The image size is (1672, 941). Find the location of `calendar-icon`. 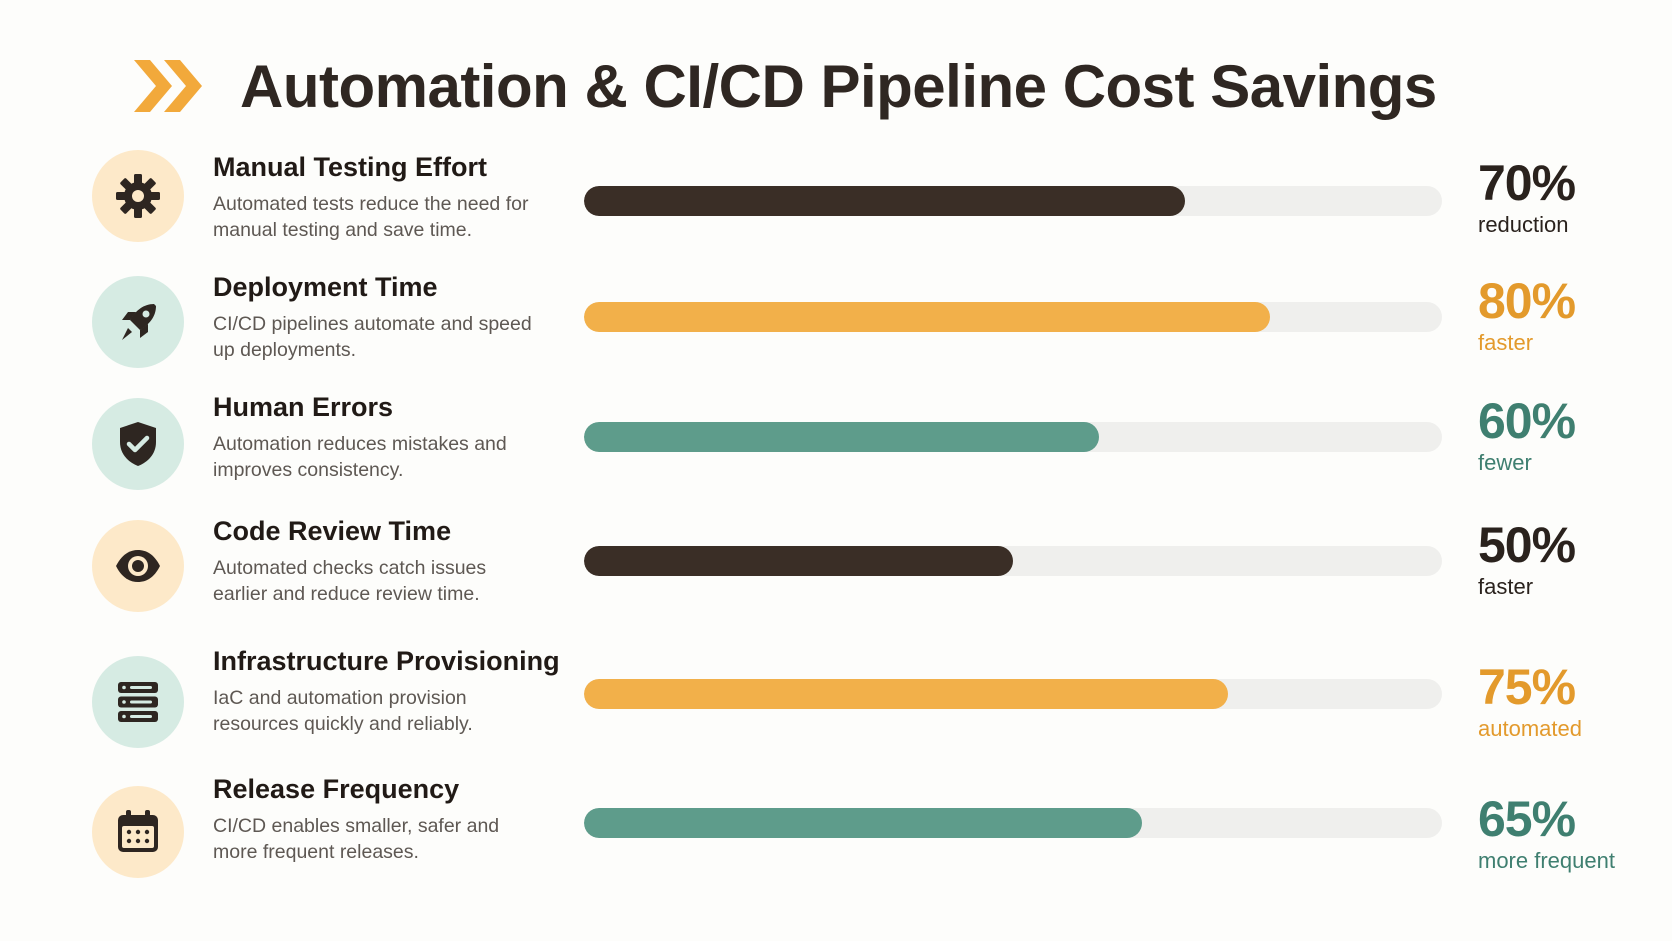

calendar-icon is located at coordinates (138, 831).